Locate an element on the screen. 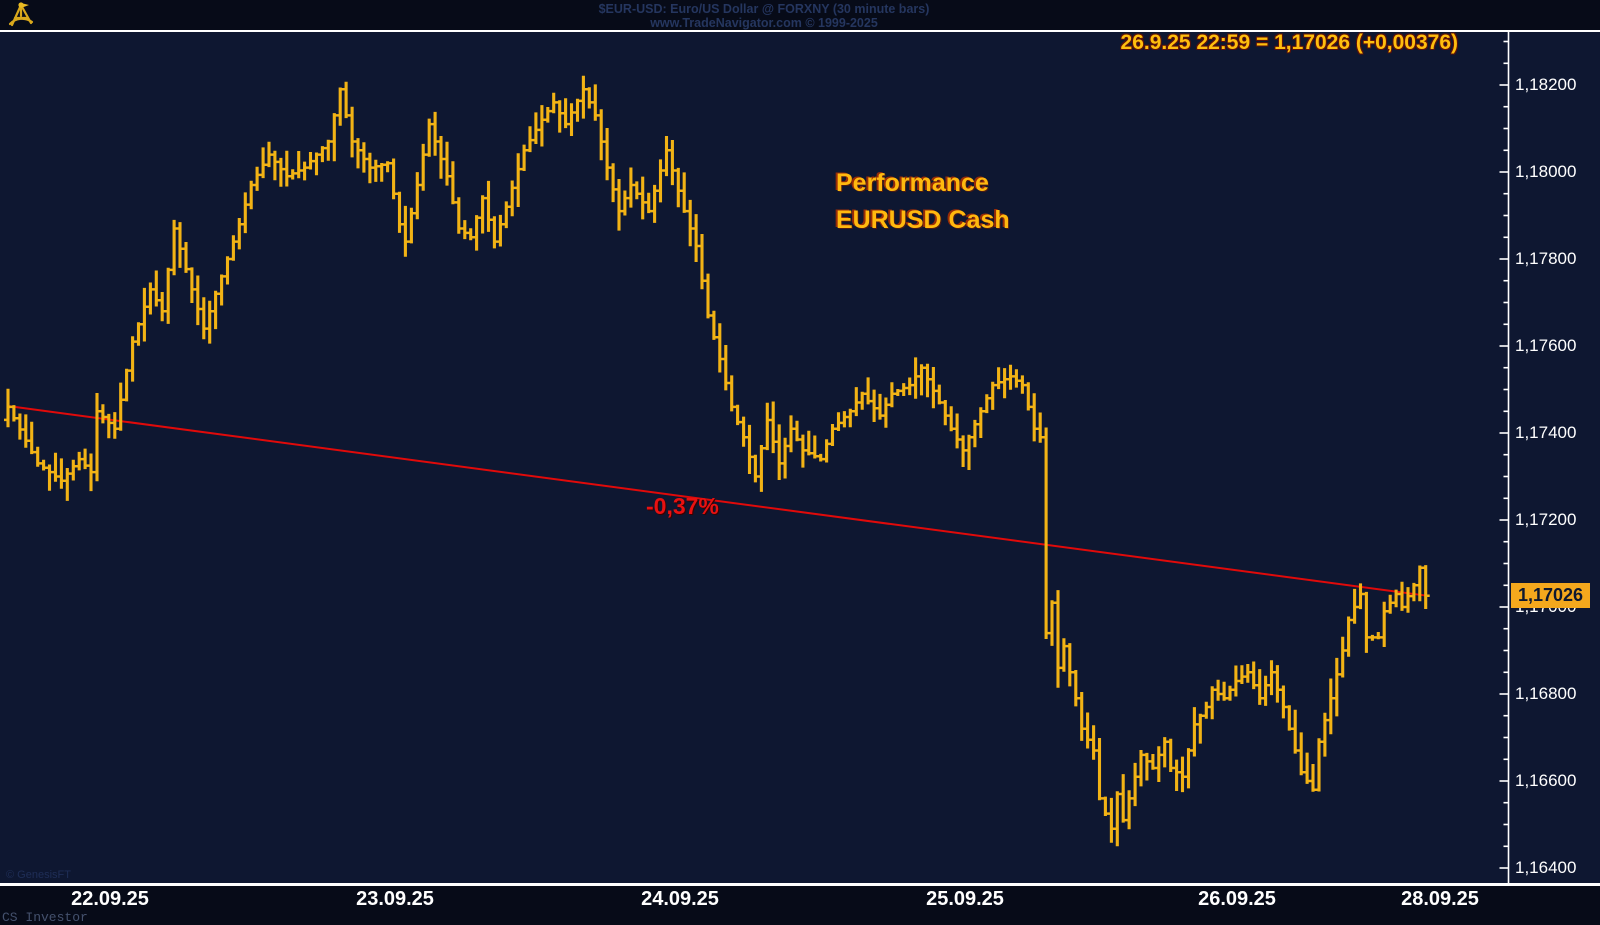 The image size is (1600, 925). performance-annotation-line2: EURUSD Cash is located at coordinates (923, 220).